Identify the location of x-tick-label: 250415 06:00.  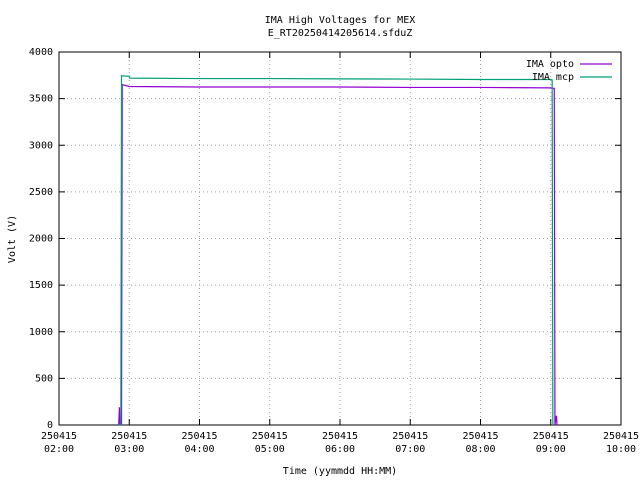
(340, 443).